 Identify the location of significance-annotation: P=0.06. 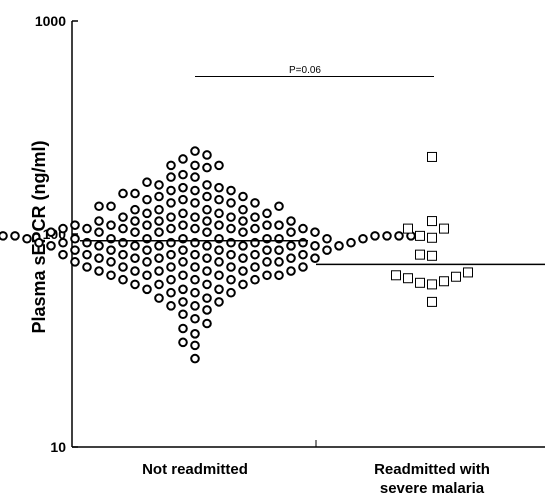
(314, 71).